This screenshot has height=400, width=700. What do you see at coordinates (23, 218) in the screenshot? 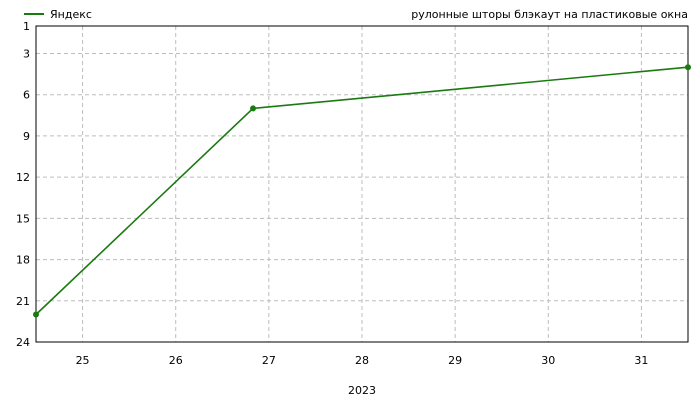
I see `y-tick-label: 15` at bounding box center [23, 218].